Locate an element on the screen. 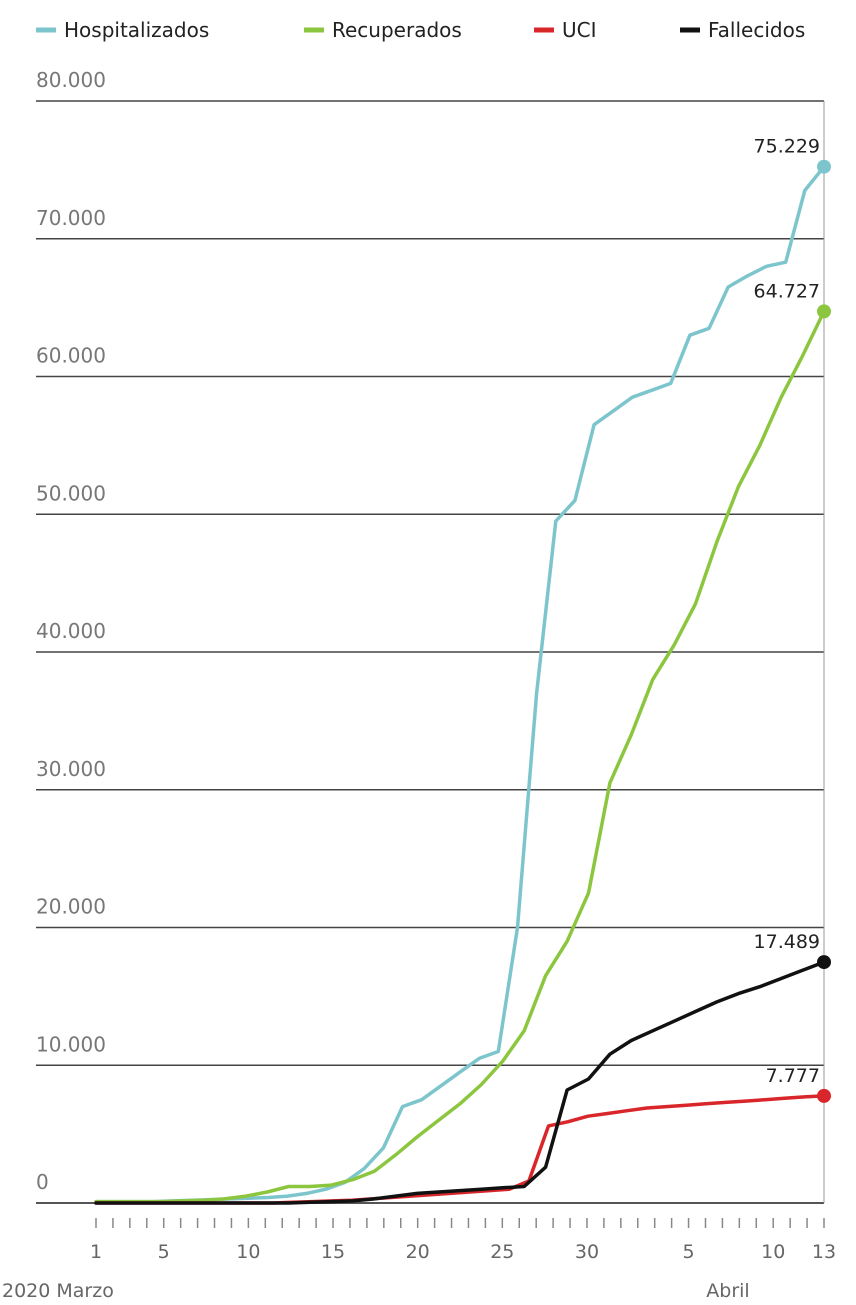 The width and height of the screenshot is (856, 1305). endpoint-uci is located at coordinates (824, 1095).